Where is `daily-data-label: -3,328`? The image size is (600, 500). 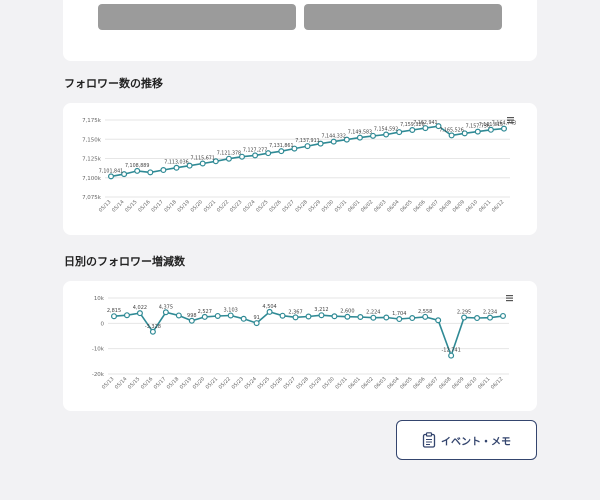 daily-data-label: -3,328 is located at coordinates (153, 327).